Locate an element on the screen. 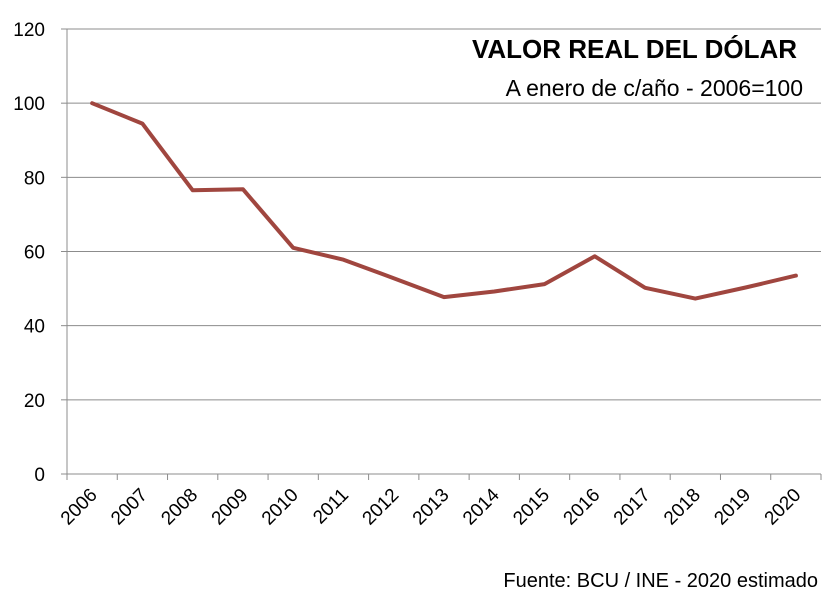  y-axis-ticks: 0 20 40 60 80 100 120 is located at coordinates (29, 253).